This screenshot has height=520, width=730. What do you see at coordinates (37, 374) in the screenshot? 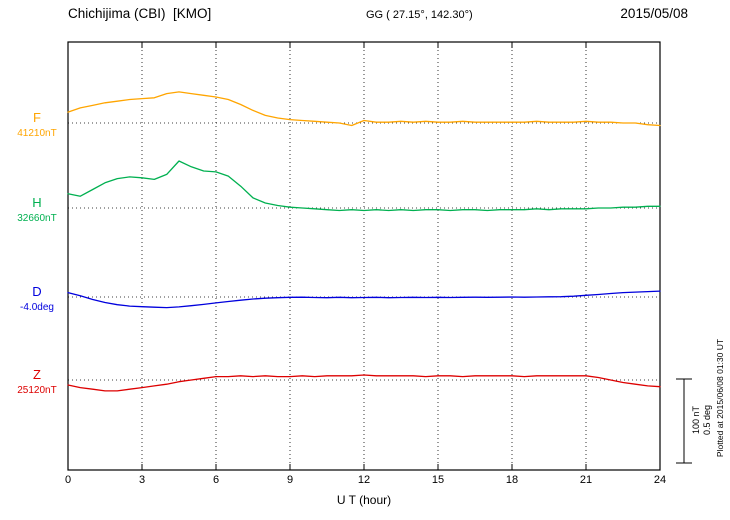
I see `series-label-z: Z` at bounding box center [37, 374].